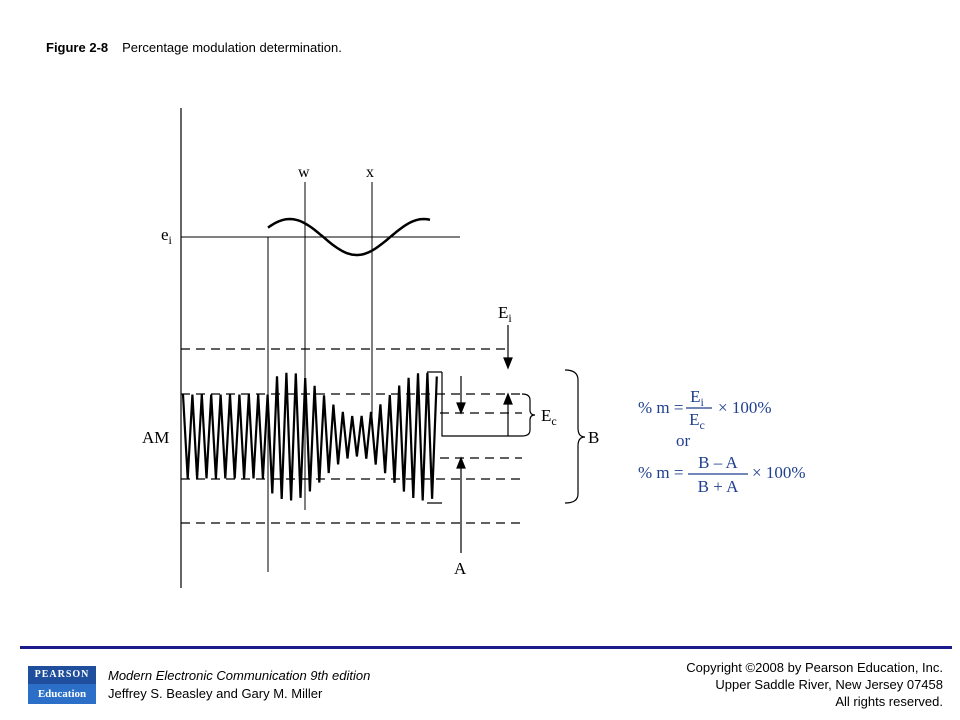  What do you see at coordinates (167, 236) in the screenshot?
I see `label-ei: ei` at bounding box center [167, 236].